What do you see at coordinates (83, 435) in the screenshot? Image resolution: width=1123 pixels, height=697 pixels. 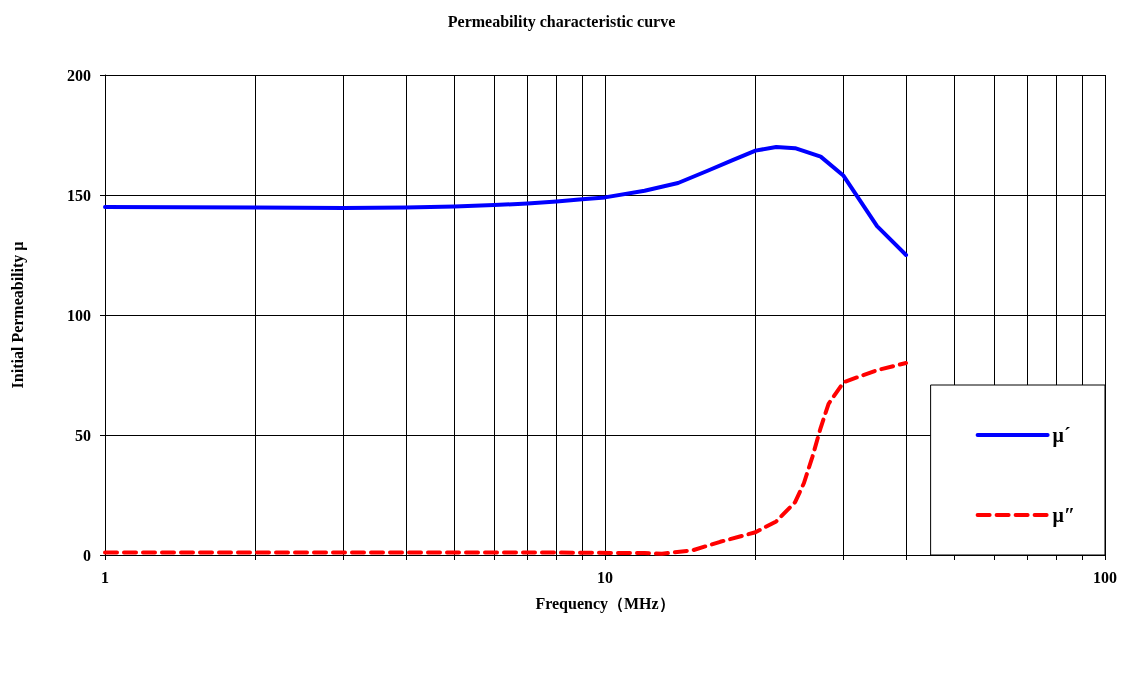 I see `y-tick-label: 50` at bounding box center [83, 435].